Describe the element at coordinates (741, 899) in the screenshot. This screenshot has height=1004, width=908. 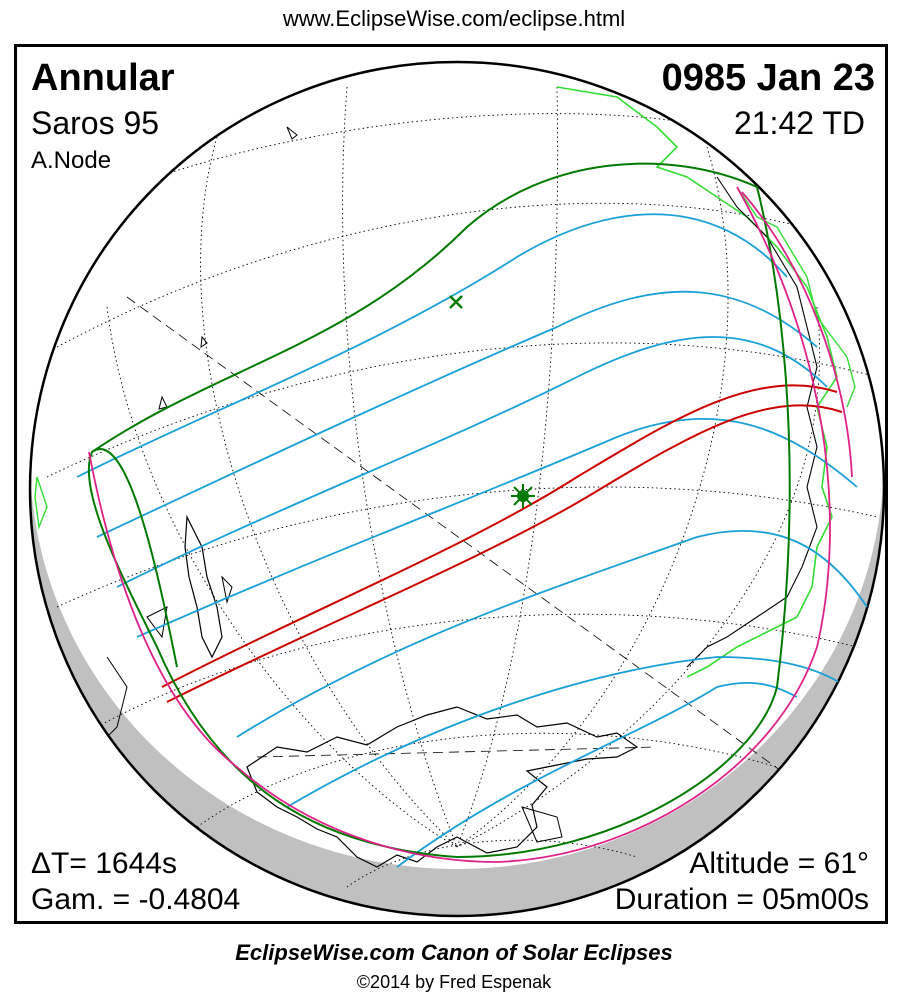
I see `duration-value: Duration = 05m00s` at that location.